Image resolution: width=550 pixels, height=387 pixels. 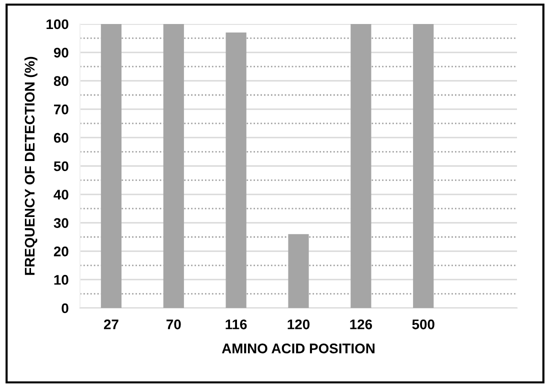 I want to click on y-tick-label: 100, so click(x=57, y=24).